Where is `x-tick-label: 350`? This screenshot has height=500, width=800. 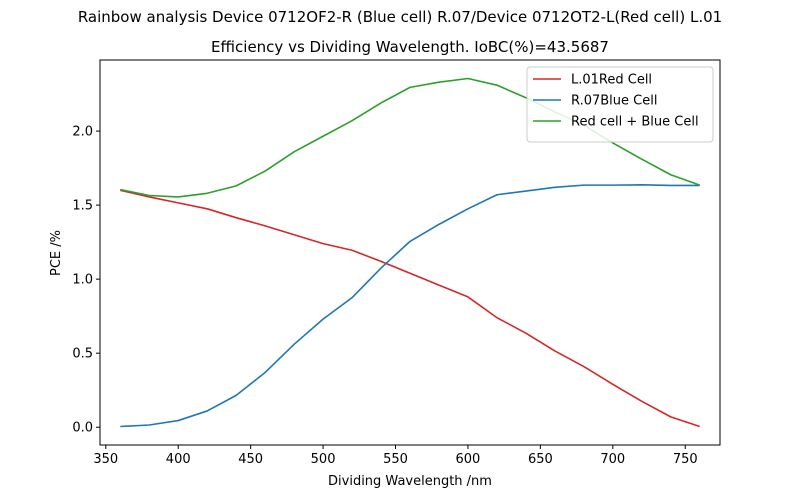 x-tick-label: 350 is located at coordinates (105, 459).